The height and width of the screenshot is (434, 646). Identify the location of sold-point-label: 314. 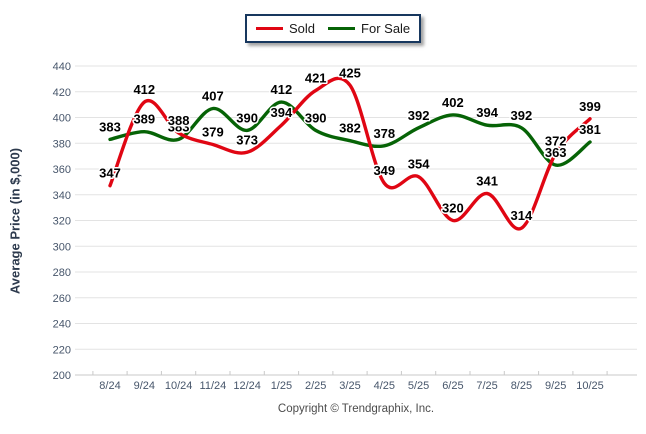
(522, 215).